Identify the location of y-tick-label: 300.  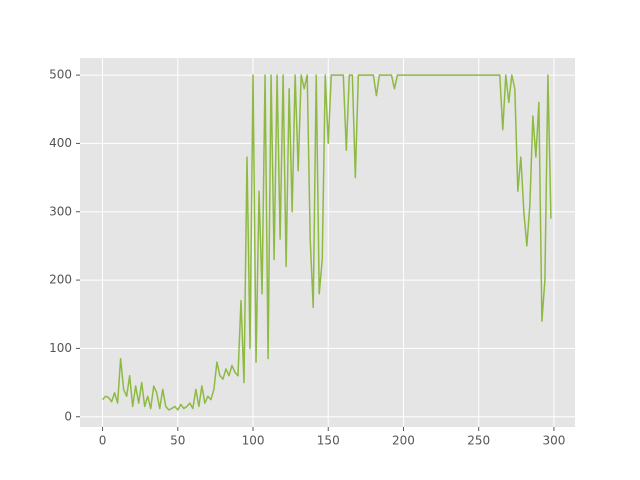
(60, 211).